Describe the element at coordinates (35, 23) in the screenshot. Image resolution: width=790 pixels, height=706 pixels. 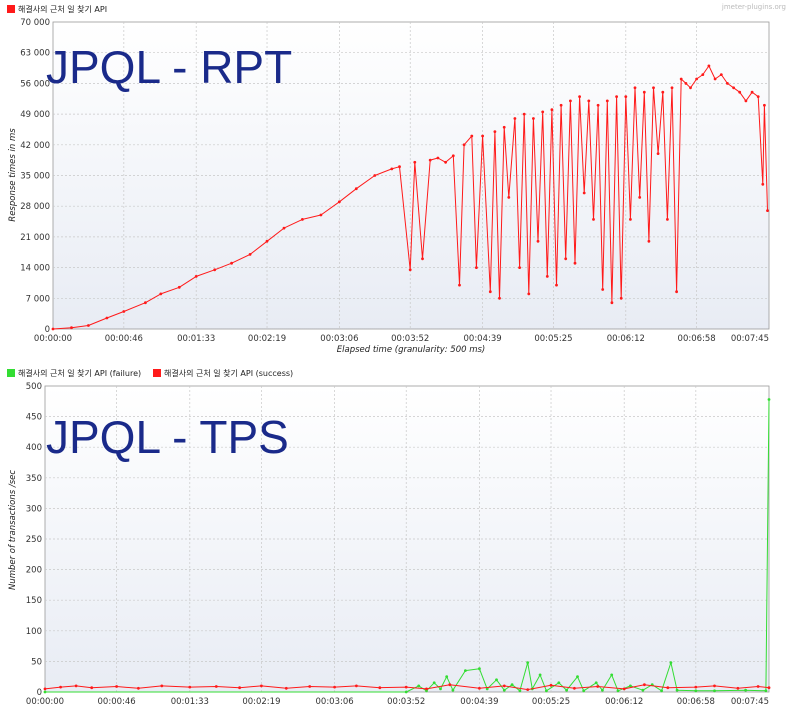
I see `rpt-y-tick-label: 70 000` at that location.